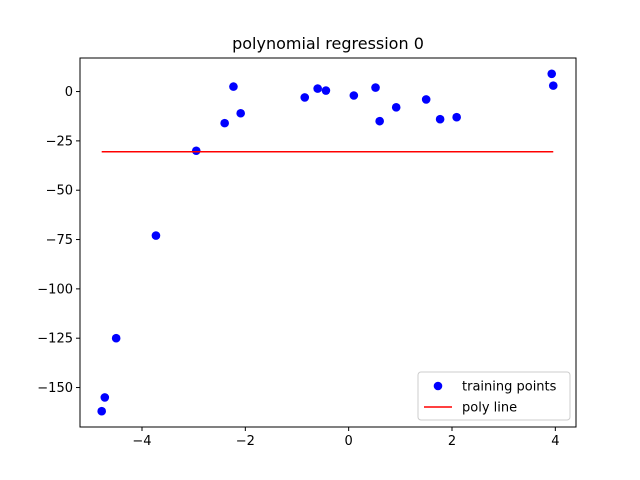 The image size is (640, 480). What do you see at coordinates (69, 92) in the screenshot?
I see `y-tick-label: 0` at bounding box center [69, 92].